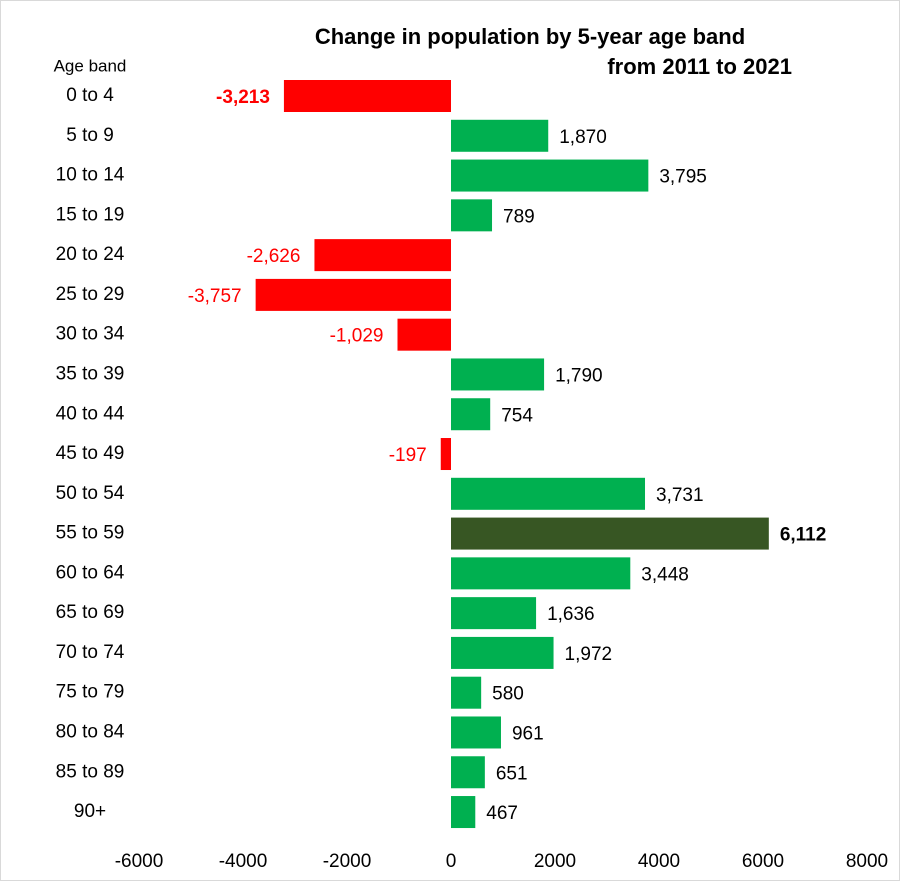 This screenshot has height=881, width=900. What do you see at coordinates (683, 177) in the screenshot?
I see `data-label: 3,795` at bounding box center [683, 177].